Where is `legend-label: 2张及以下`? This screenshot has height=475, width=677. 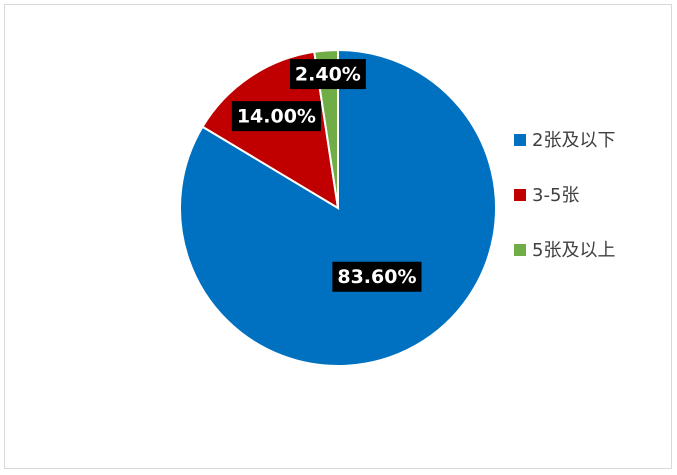 legend-label: 2张及以下 is located at coordinates (573, 140).